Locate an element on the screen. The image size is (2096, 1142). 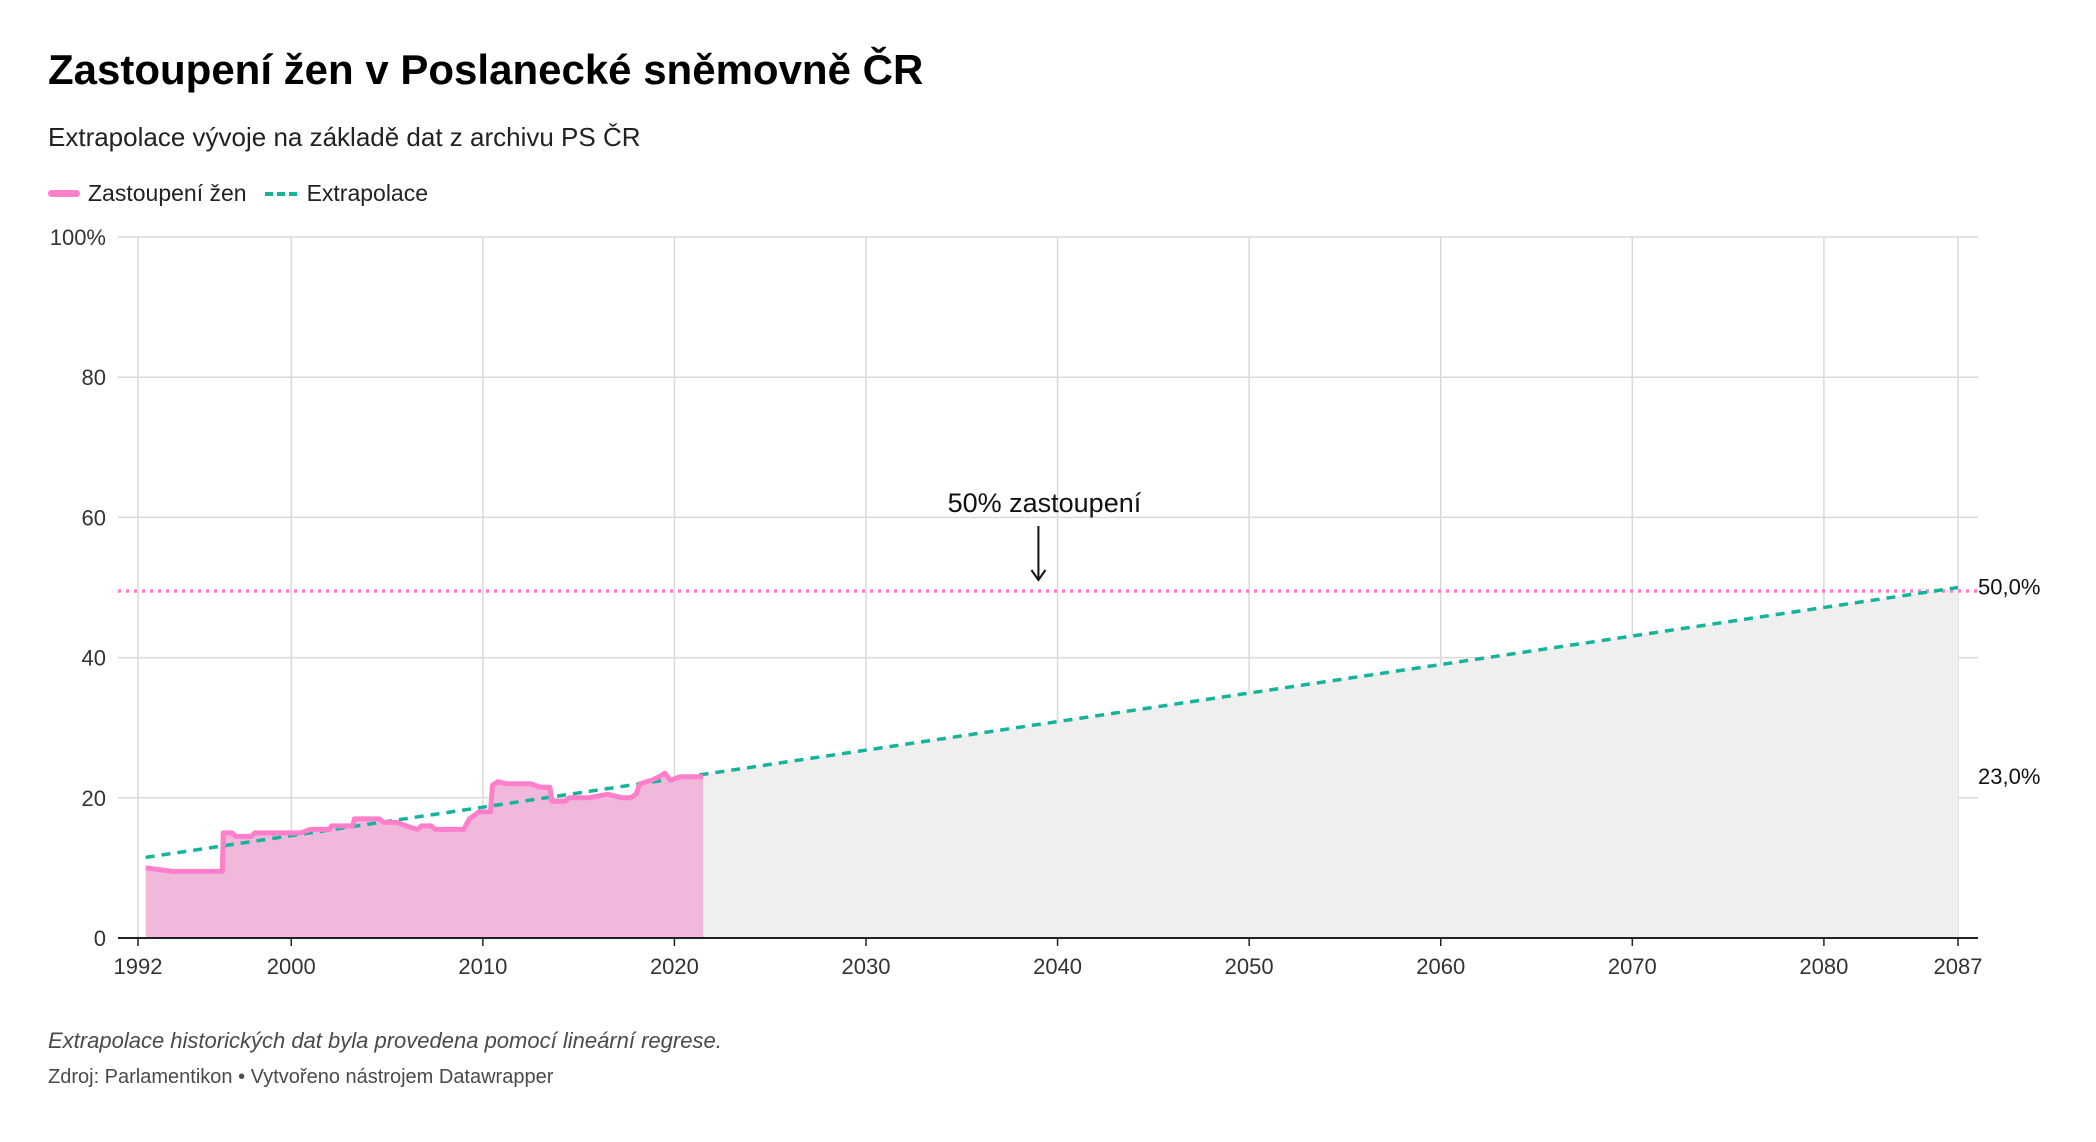
x-tick-label: 2030 is located at coordinates (866, 966).